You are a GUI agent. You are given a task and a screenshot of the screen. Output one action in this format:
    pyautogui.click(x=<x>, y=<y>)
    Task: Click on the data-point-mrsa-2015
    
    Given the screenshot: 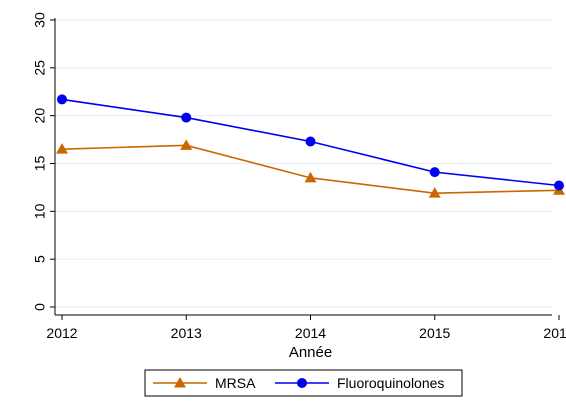 What is the action you would take?
    pyautogui.click(x=434, y=192)
    